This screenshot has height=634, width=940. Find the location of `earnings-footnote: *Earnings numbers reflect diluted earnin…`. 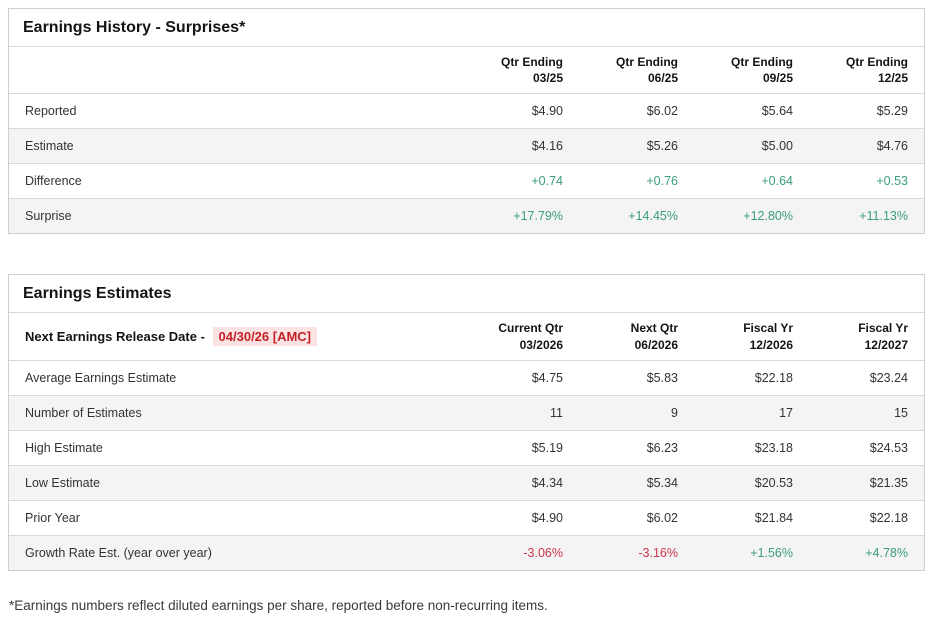

earnings-footnote: *Earnings numbers reflect diluted earnin… is located at coordinates (278, 605).